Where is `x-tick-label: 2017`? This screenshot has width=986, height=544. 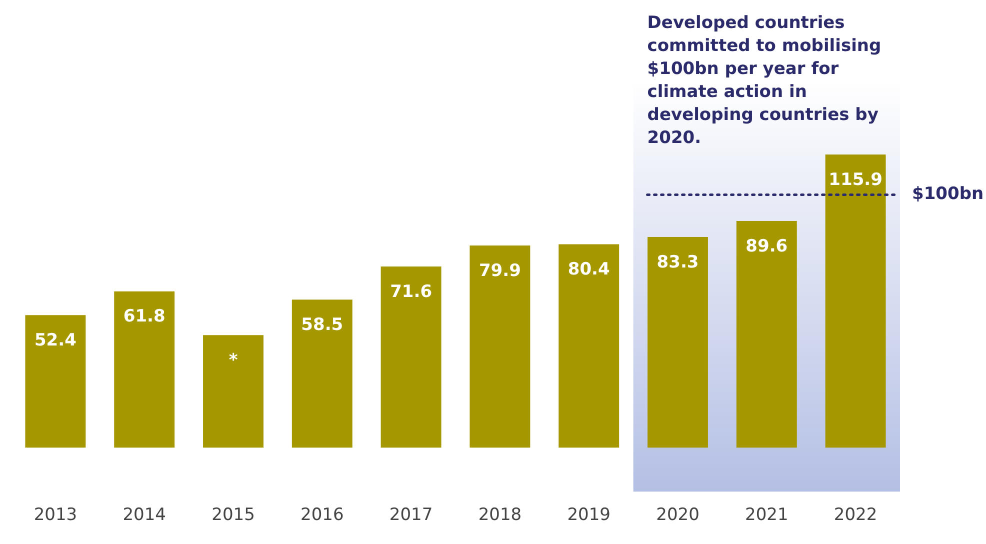
x-tick-label: 2017 is located at coordinates (411, 515).